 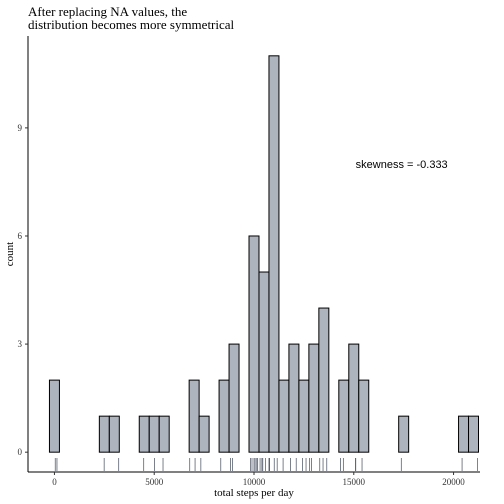 What do you see at coordinates (10, 254) in the screenshot?
I see `y-axis-title: count` at bounding box center [10, 254].